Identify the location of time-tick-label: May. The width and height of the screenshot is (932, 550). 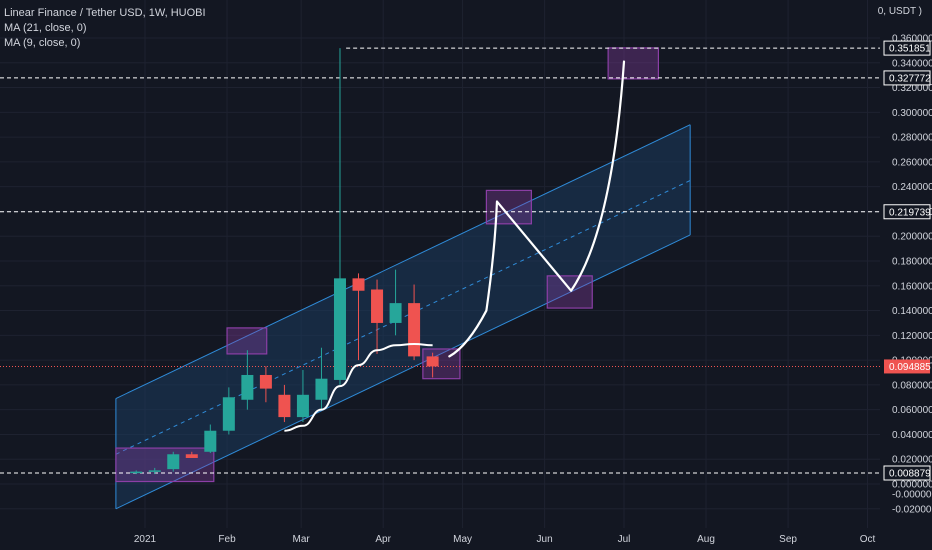
(462, 539).